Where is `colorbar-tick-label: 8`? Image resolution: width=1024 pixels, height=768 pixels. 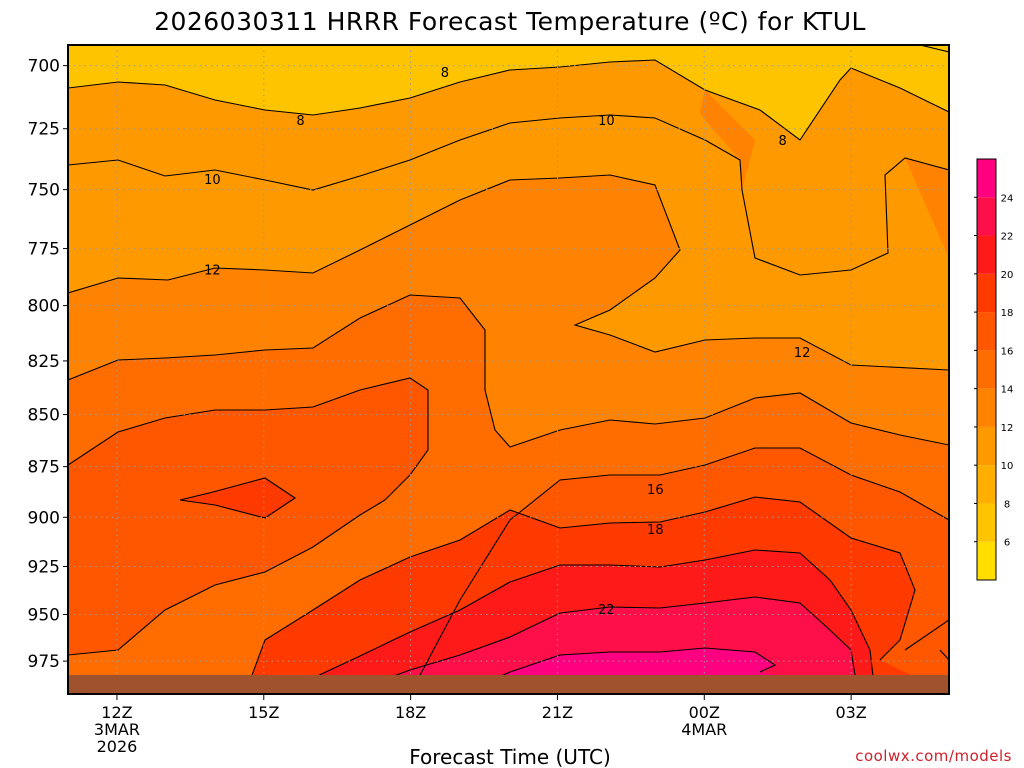 colorbar-tick-label: 8 is located at coordinates (1007, 504).